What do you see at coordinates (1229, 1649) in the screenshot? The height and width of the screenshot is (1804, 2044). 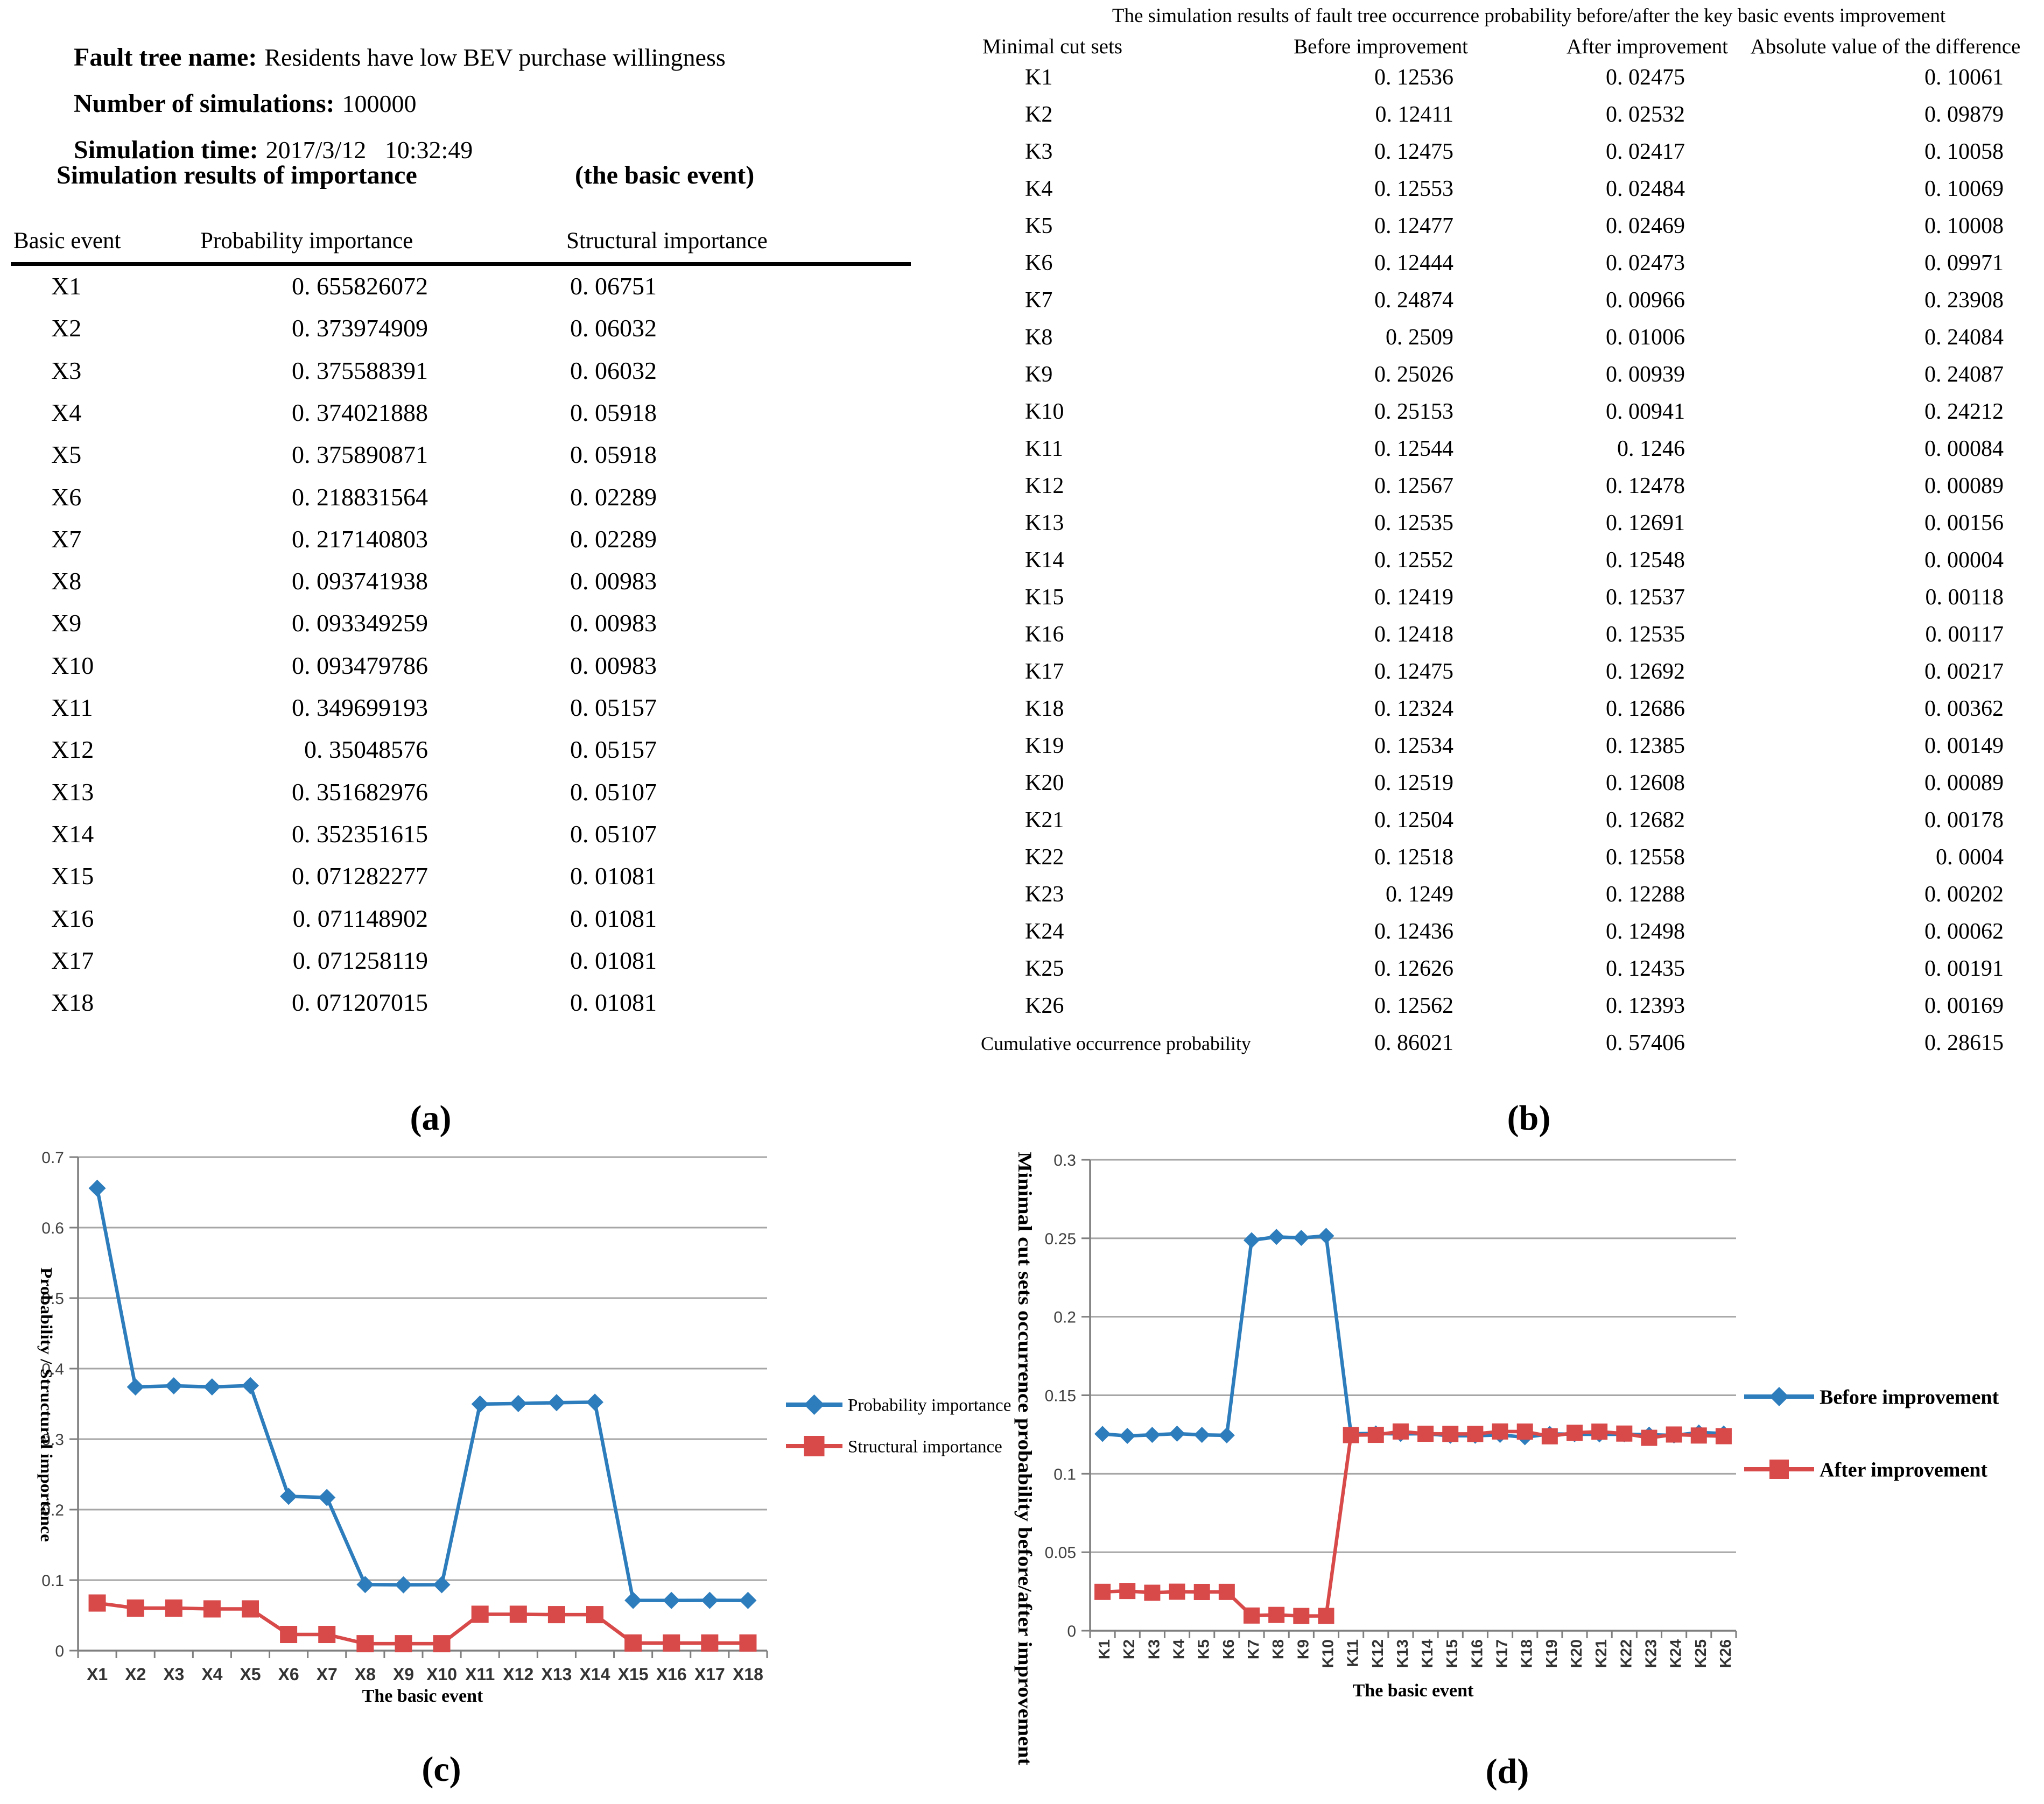 I see `svg-text: K6` at bounding box center [1229, 1649].